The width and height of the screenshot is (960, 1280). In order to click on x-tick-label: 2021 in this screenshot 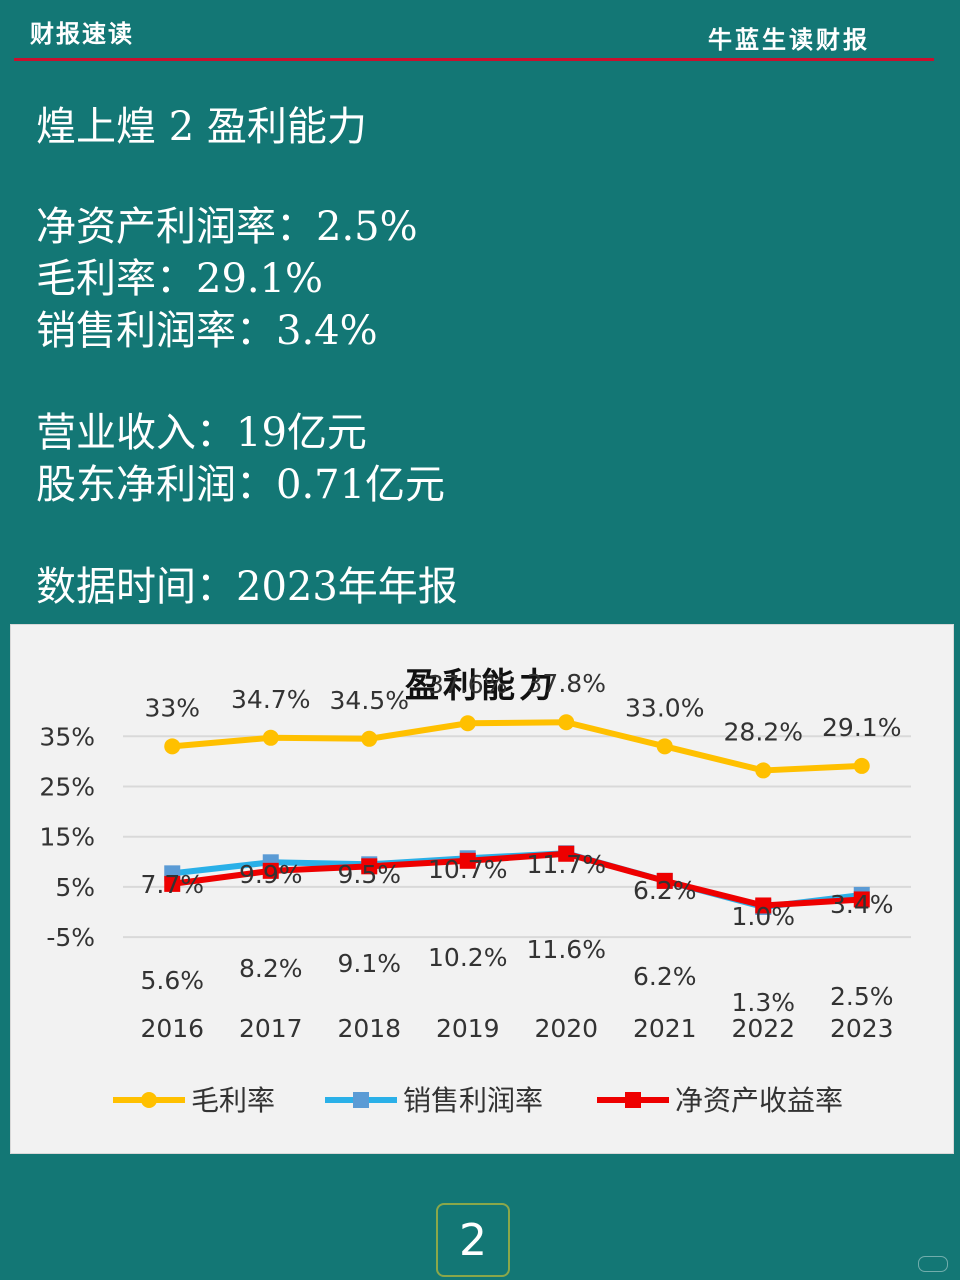, I will do `click(665, 1028)`.